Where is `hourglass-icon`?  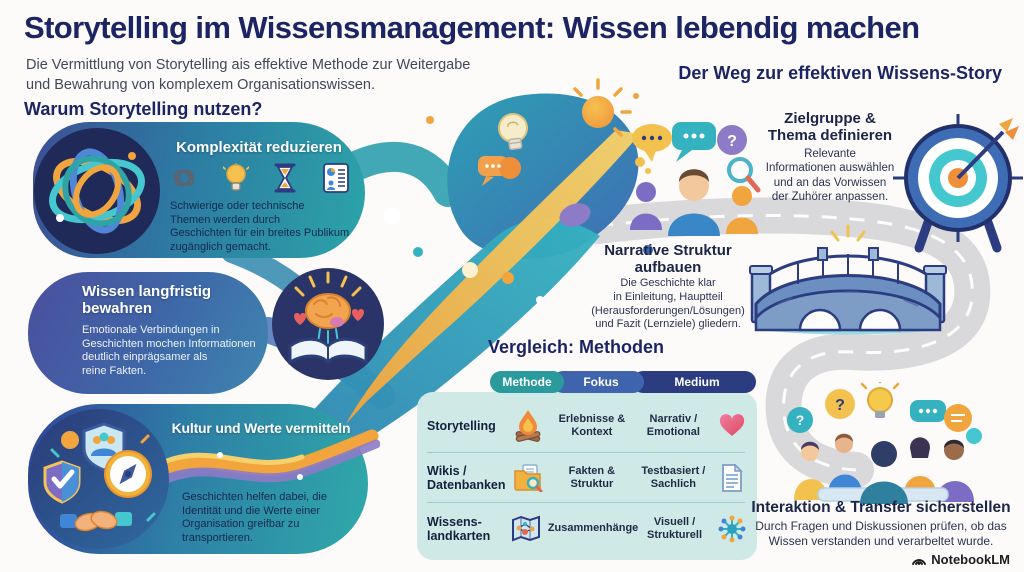
hourglass-icon is located at coordinates (285, 178).